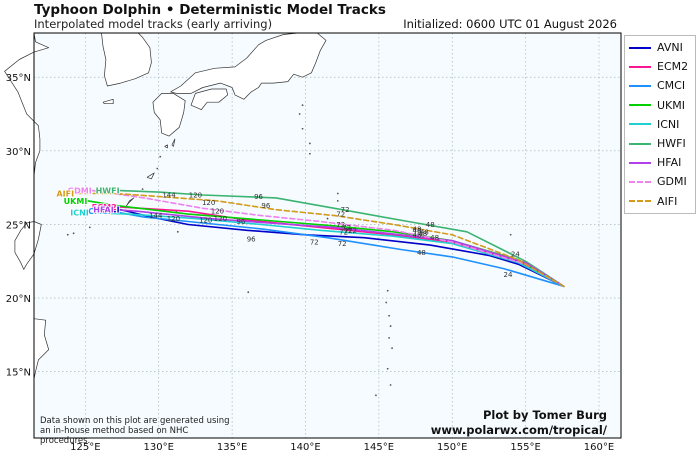 This screenshot has height=457, width=699. What do you see at coordinates (669, 163) in the screenshot?
I see `legend-label: HFAI` at bounding box center [669, 163].